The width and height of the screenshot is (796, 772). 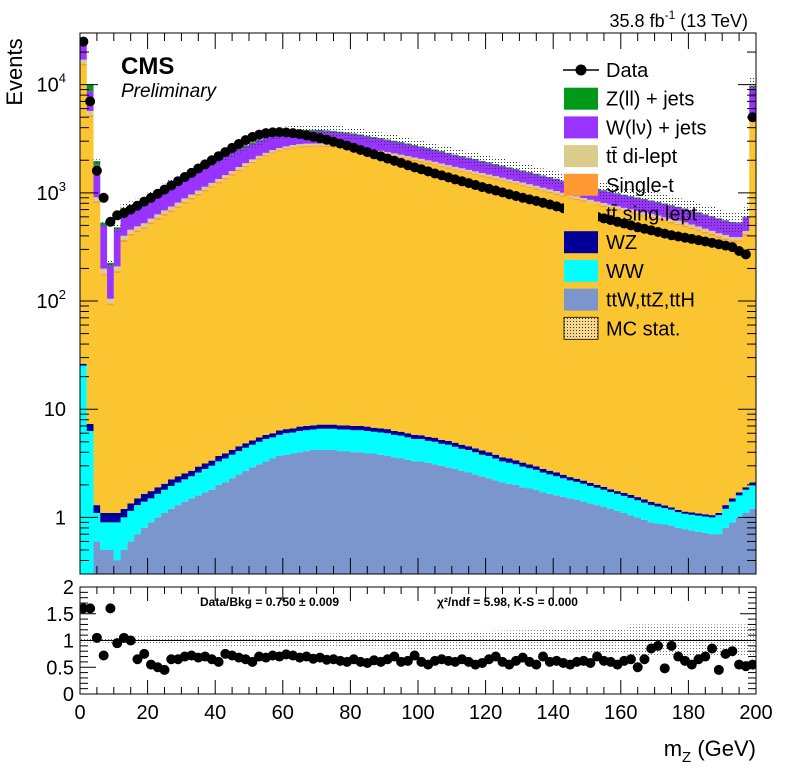 I want to click on x-tick-label: 120, so click(x=485, y=713).